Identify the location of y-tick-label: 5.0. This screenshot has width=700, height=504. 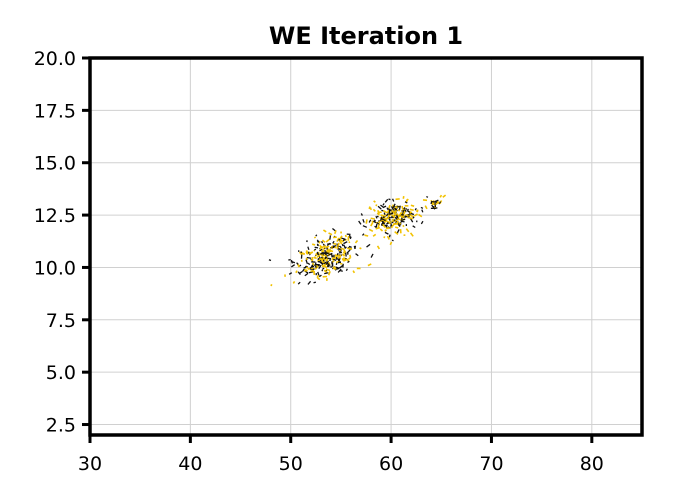
(61, 373).